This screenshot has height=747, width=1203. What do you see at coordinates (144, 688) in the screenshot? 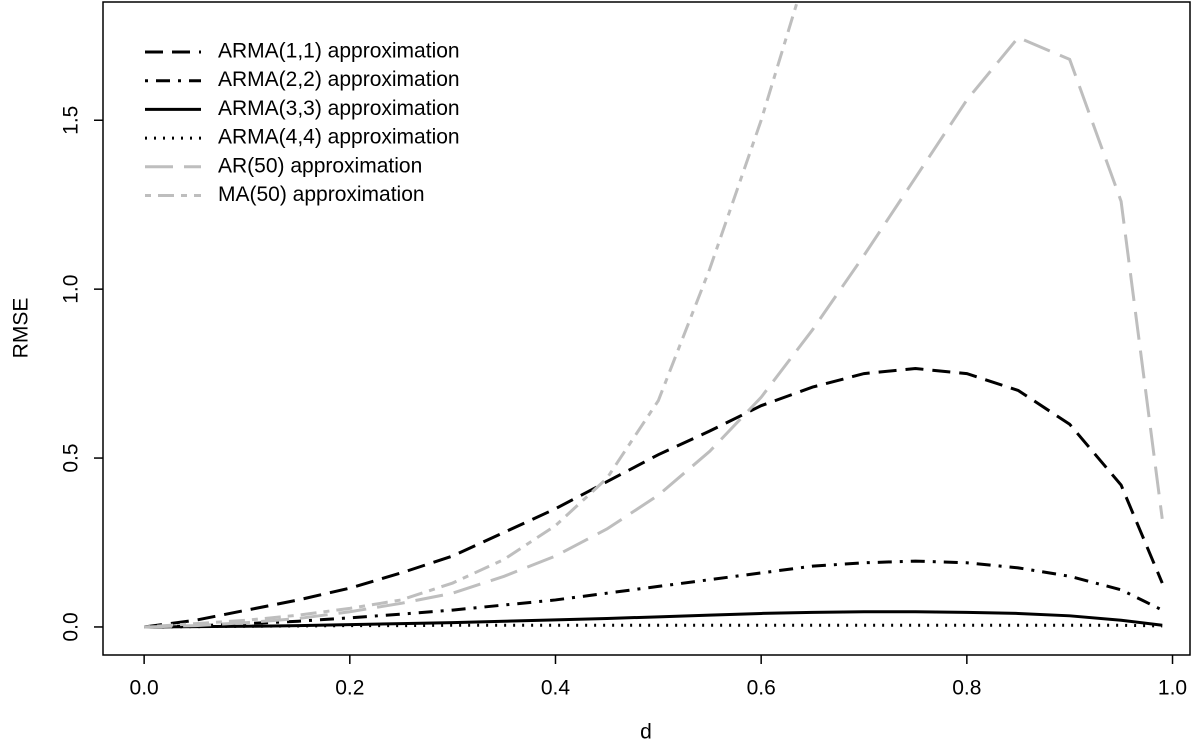
I see `x-tick-label: 0.0` at bounding box center [144, 688].